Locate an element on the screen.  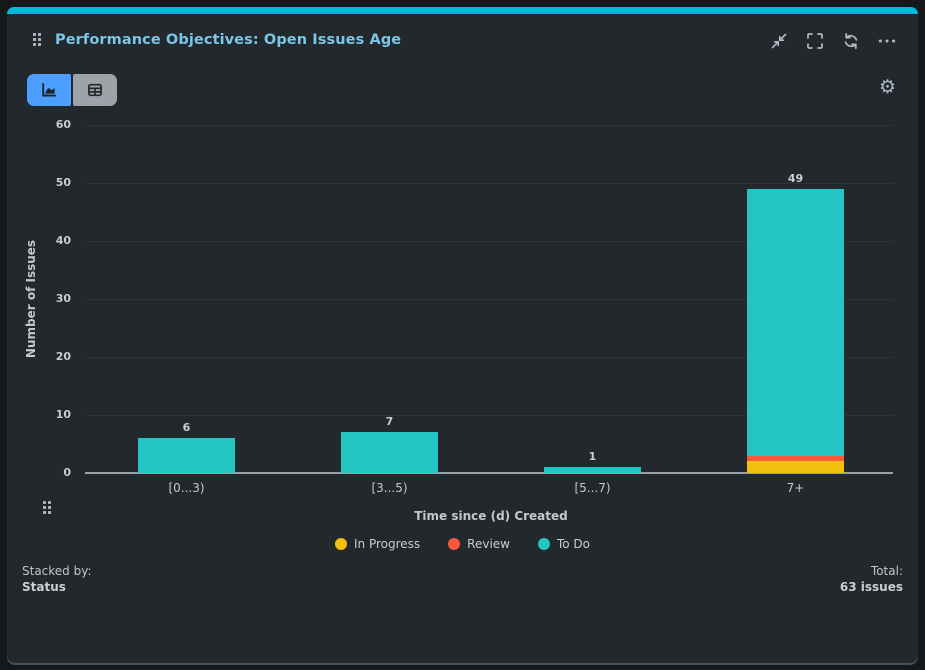
bar-total-label: 1 is located at coordinates (592, 457).